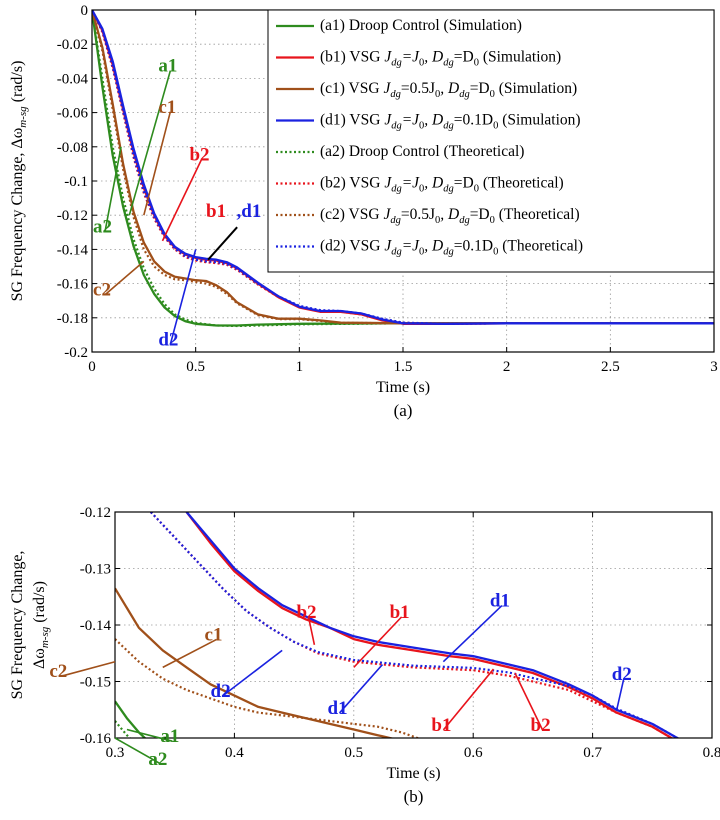 The width and height of the screenshot is (720, 820). Describe the element at coordinates (123, 729) in the screenshot. I see `series-line-a2` at that location.